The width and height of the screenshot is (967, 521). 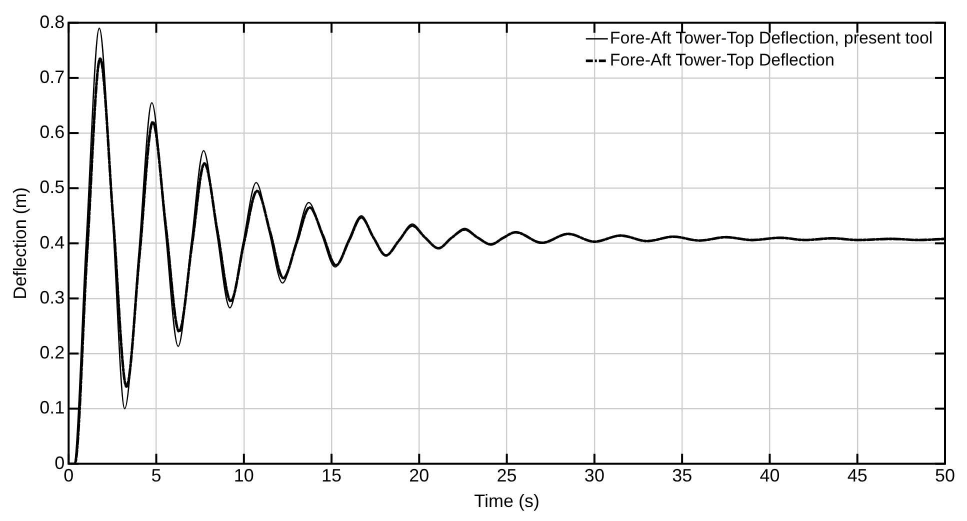 What do you see at coordinates (594, 476) in the screenshot?
I see `x-tick-label: 30` at bounding box center [594, 476].